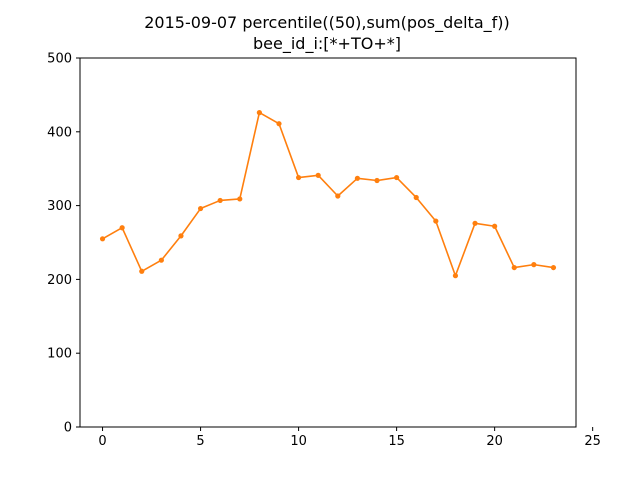 Image resolution: width=640 pixels, height=480 pixels. I want to click on x-tick-label-3: 15, so click(396, 441).